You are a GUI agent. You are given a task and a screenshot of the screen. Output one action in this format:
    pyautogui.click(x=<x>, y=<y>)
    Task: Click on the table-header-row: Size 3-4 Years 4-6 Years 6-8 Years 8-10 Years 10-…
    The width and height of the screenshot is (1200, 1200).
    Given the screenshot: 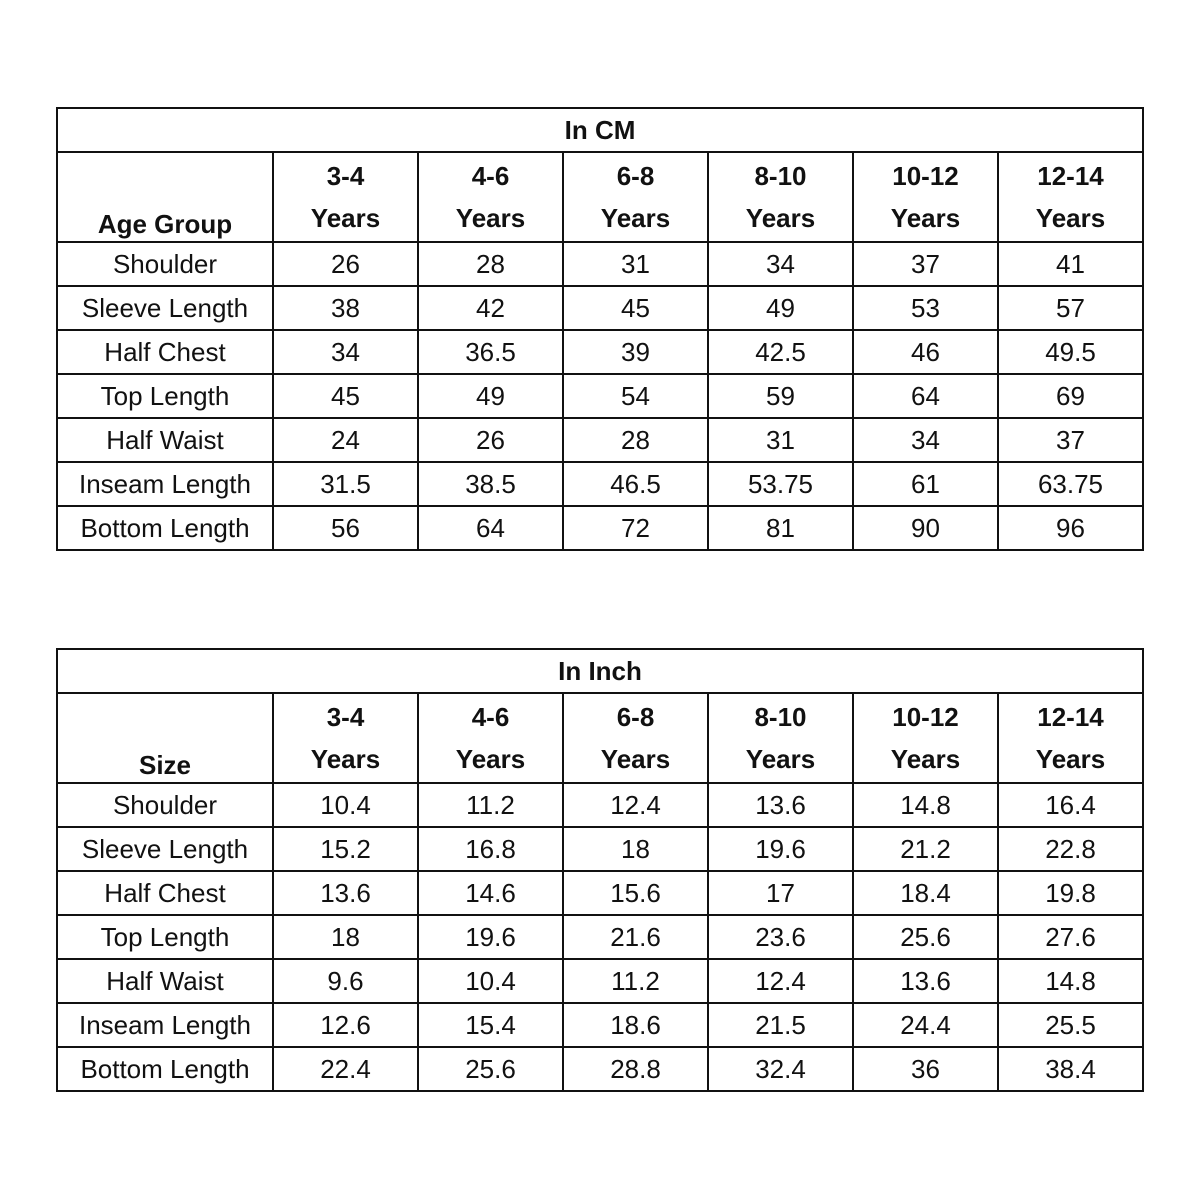 What is the action you would take?
    pyautogui.click(x=600, y=738)
    